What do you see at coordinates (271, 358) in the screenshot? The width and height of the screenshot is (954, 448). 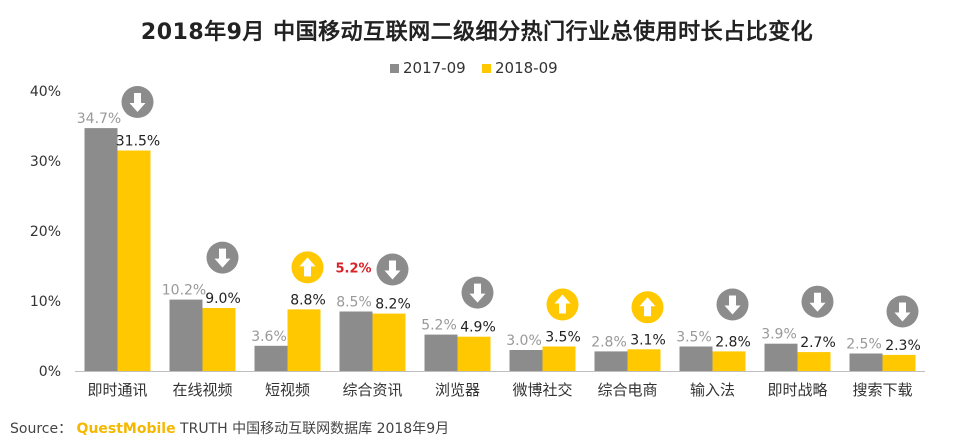 I see `bar-2017-短视频` at bounding box center [271, 358].